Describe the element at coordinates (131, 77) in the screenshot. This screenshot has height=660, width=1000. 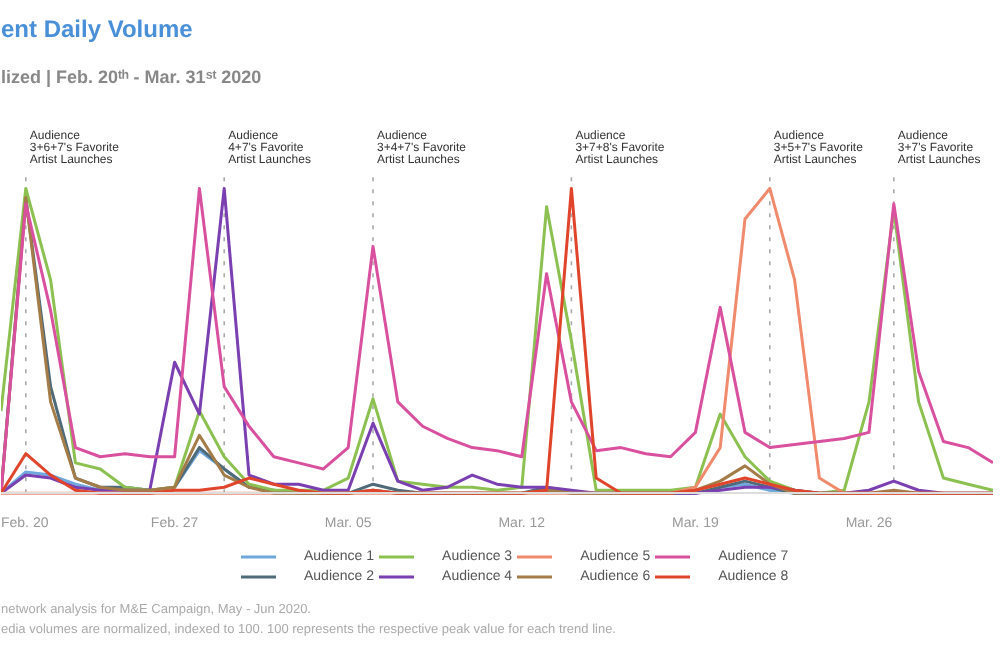
I see `chart-subtitle: lized | Feb. 20ᵗʰ - Mar. 31ˢᵗ 2020` at that location.